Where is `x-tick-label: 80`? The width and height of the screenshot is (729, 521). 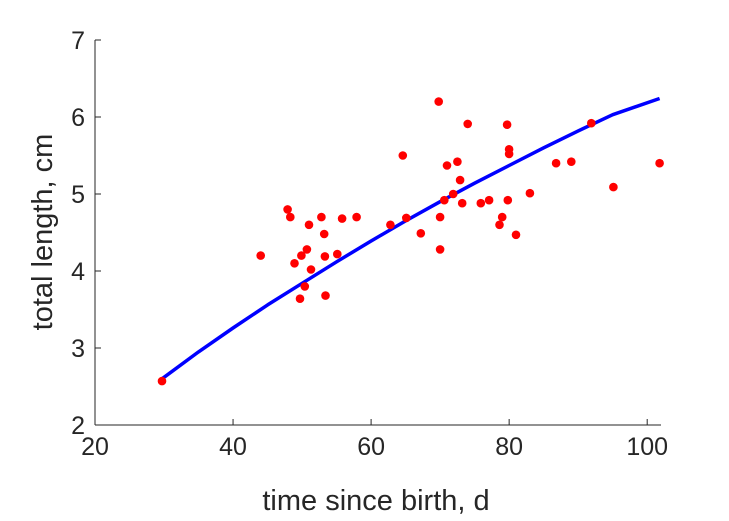 x-tick-label: 80 is located at coordinates (509, 447).